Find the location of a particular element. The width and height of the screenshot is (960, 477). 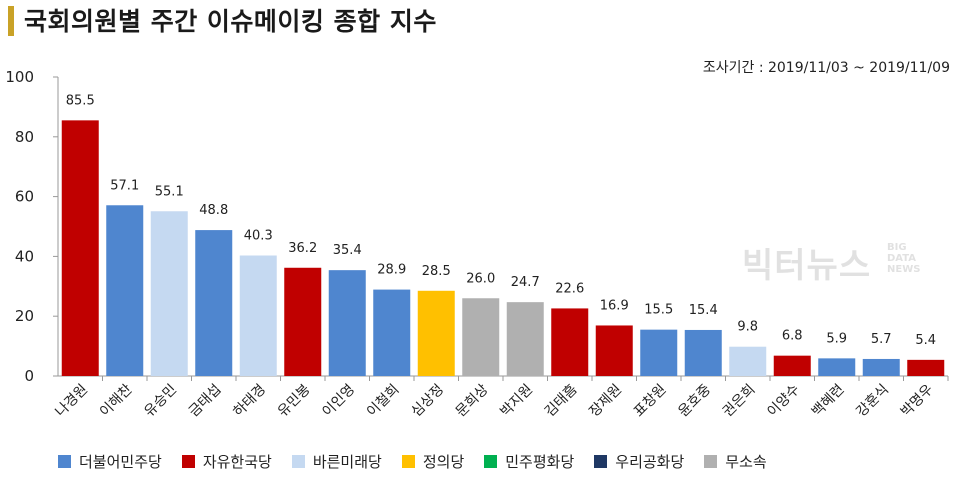

data-label: 40.3 is located at coordinates (258, 236).